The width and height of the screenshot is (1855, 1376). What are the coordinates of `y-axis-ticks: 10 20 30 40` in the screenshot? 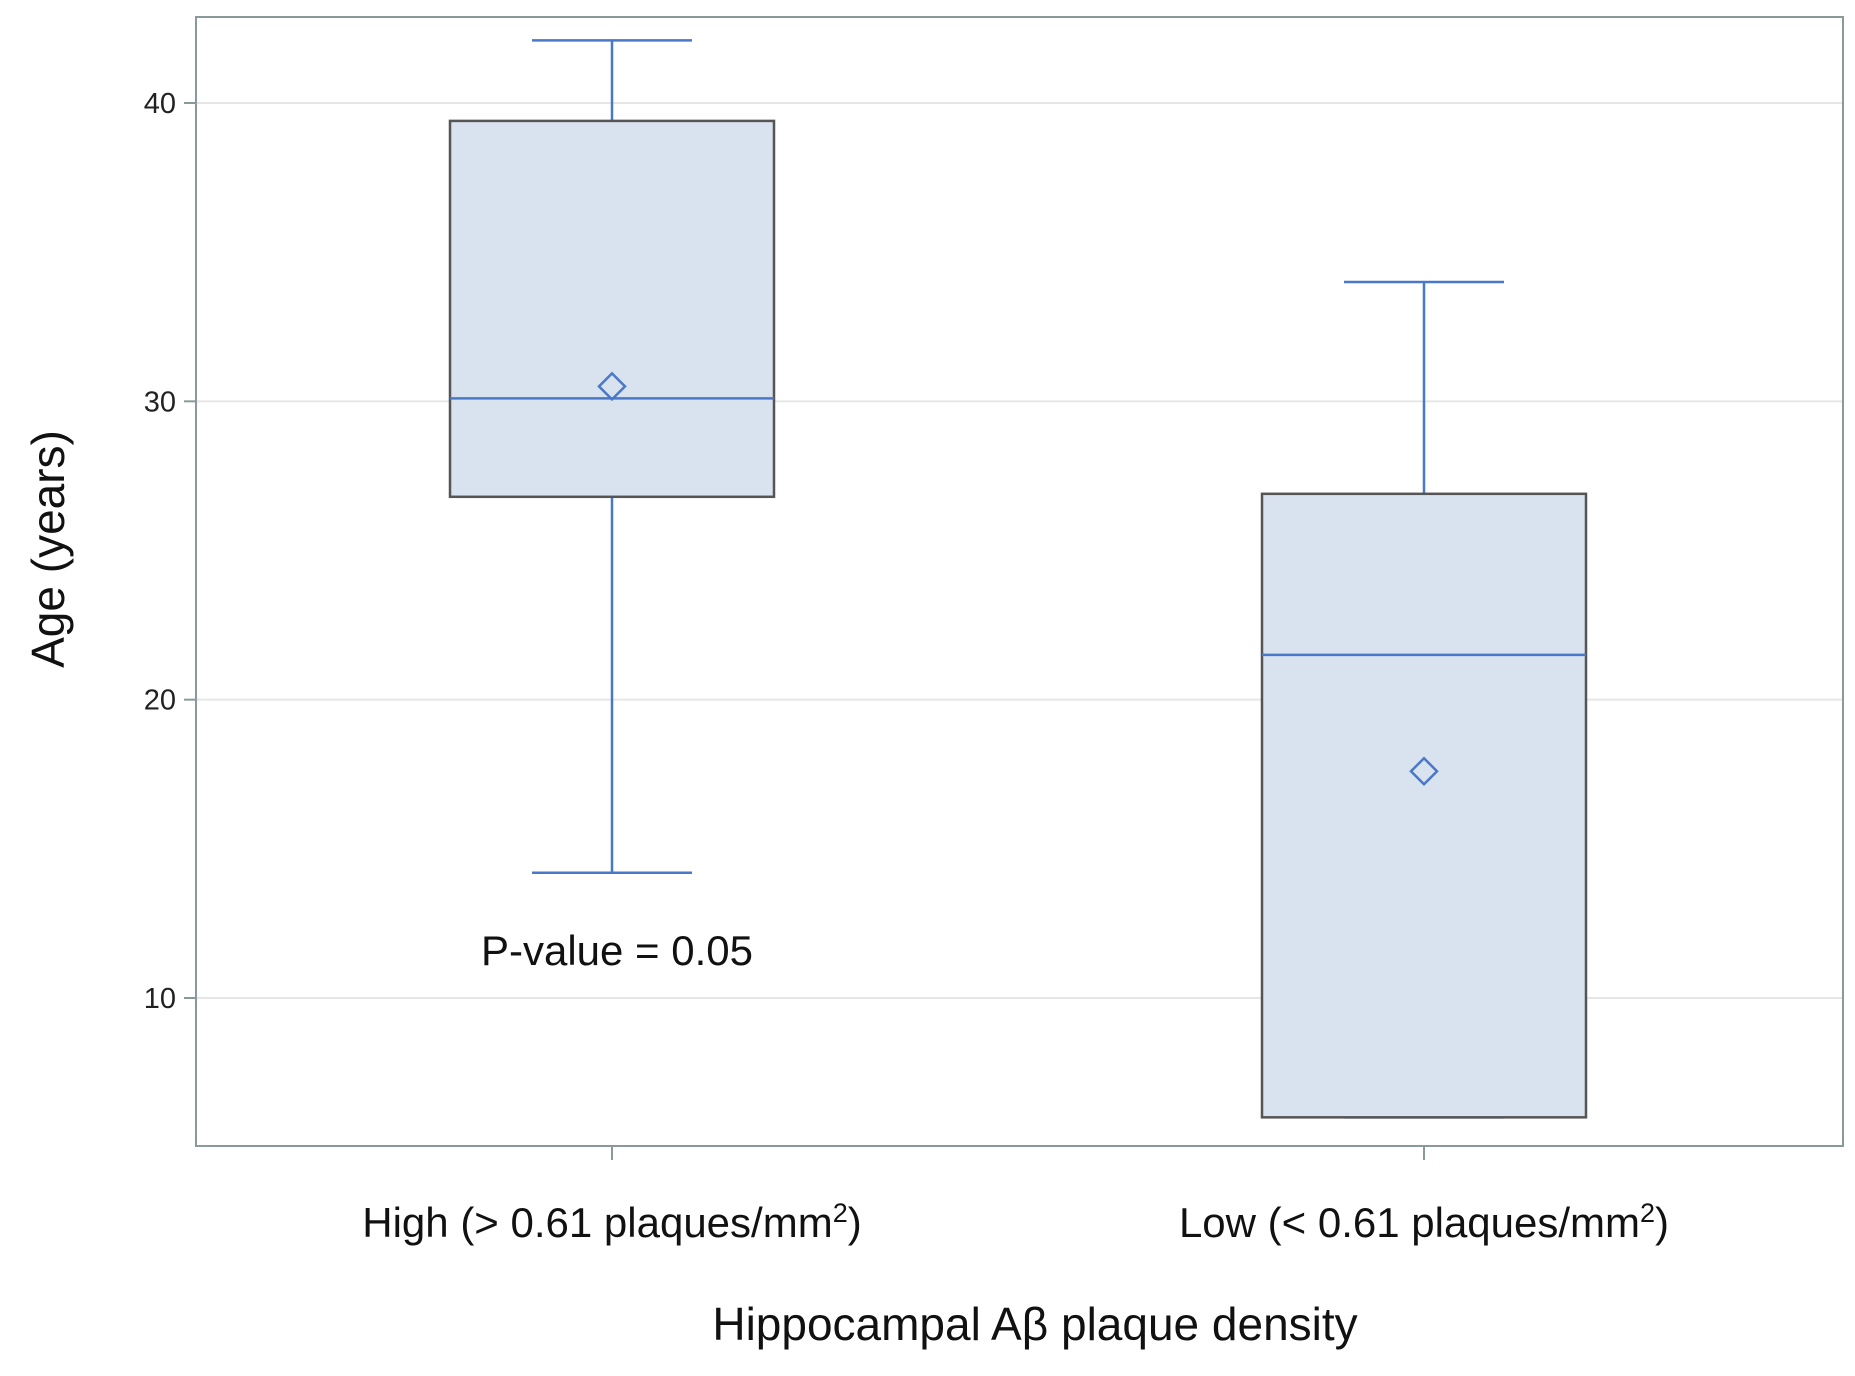 It's located at (170, 551).